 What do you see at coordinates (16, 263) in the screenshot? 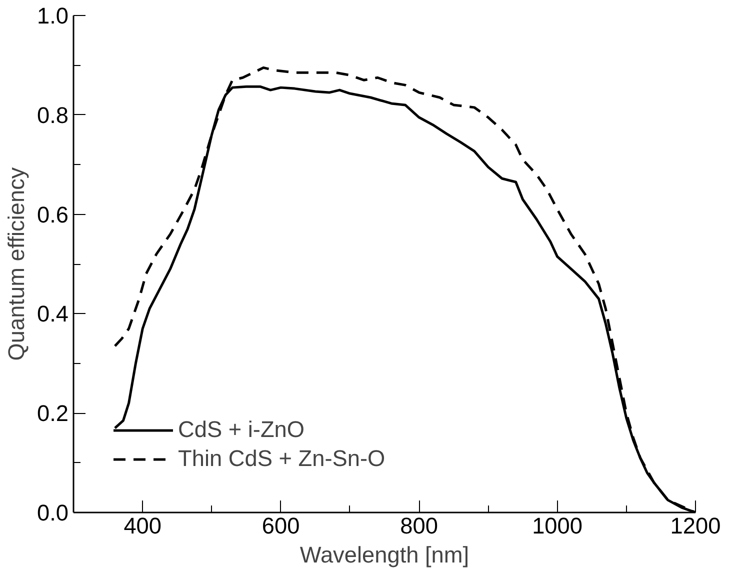
I see `y-axis-title: Quantum efficiency` at bounding box center [16, 263].